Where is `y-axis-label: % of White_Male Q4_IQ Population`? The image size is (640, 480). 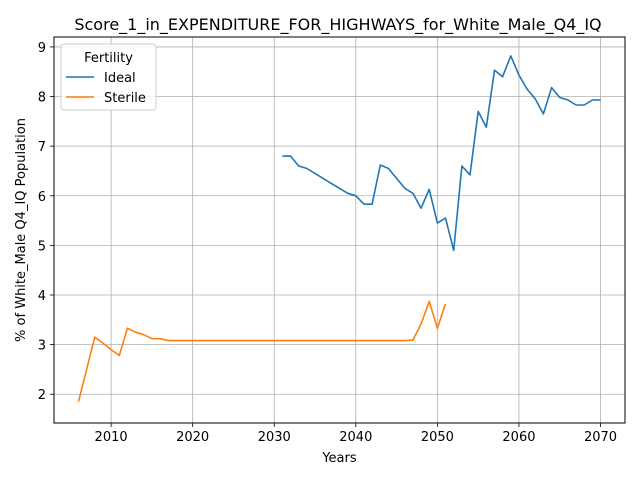 y-axis-label: % of White_Male Q4_IQ Population is located at coordinates (21, 230).